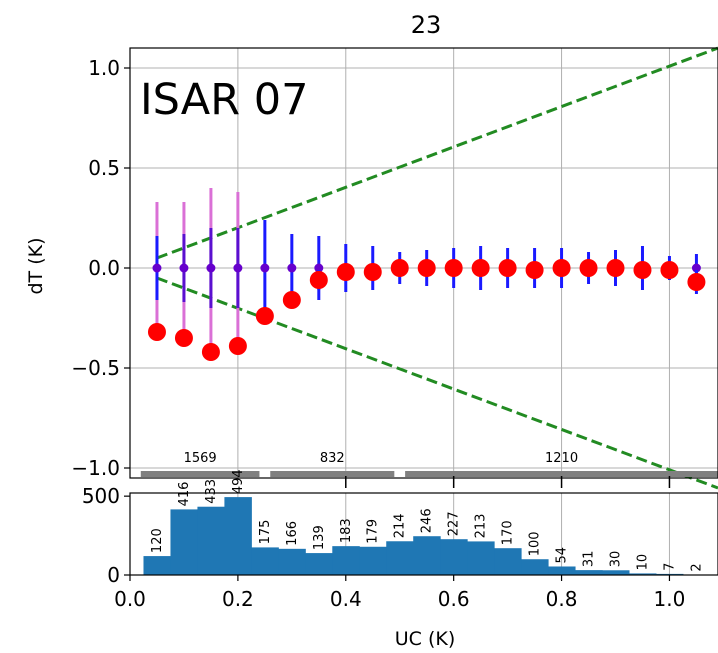 The image size is (718, 653). What do you see at coordinates (224, 100) in the screenshot?
I see `plot-annotation: ISAR 07` at bounding box center [224, 100].